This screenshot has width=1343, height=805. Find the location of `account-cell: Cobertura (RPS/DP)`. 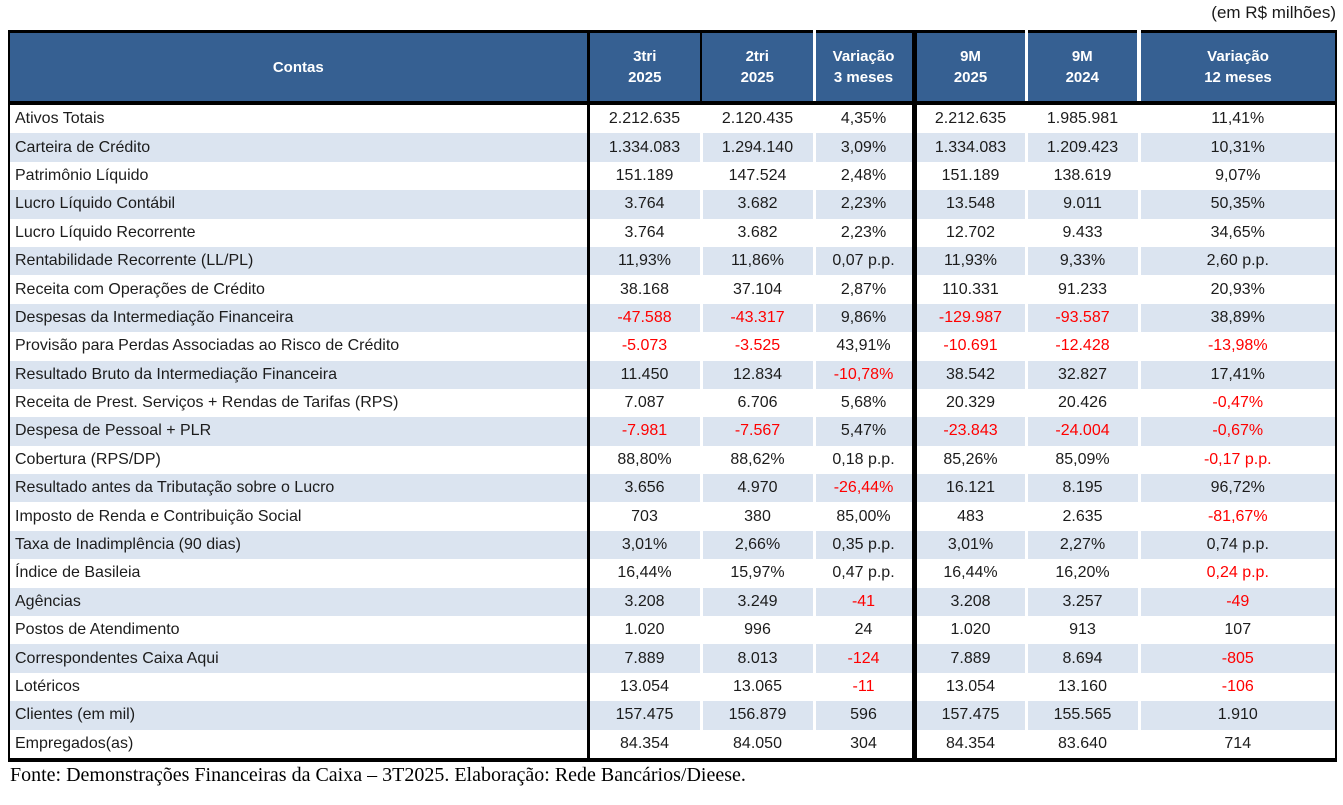

account-cell: Cobertura (RPS/DP) is located at coordinates (299, 460).